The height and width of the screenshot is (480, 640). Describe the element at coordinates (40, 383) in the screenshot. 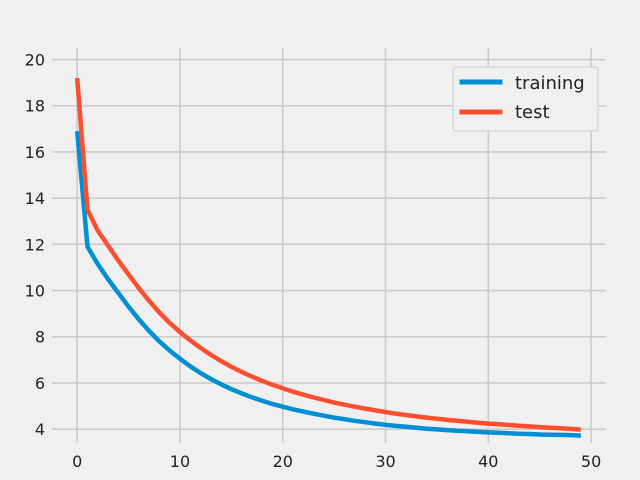

I see `y-tick-label: 6` at that location.